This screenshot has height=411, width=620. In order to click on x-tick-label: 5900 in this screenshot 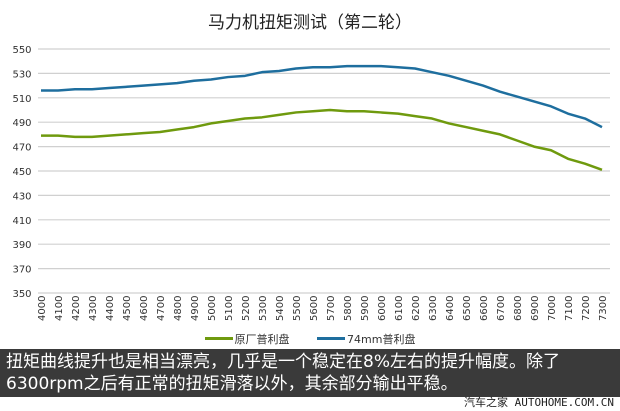, I will do `click(365, 308)`.